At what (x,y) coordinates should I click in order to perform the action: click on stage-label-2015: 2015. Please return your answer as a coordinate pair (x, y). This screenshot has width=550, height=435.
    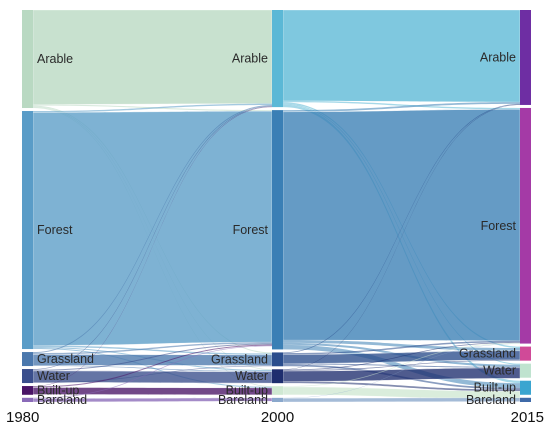
    Looking at the image, I should click on (527, 417).